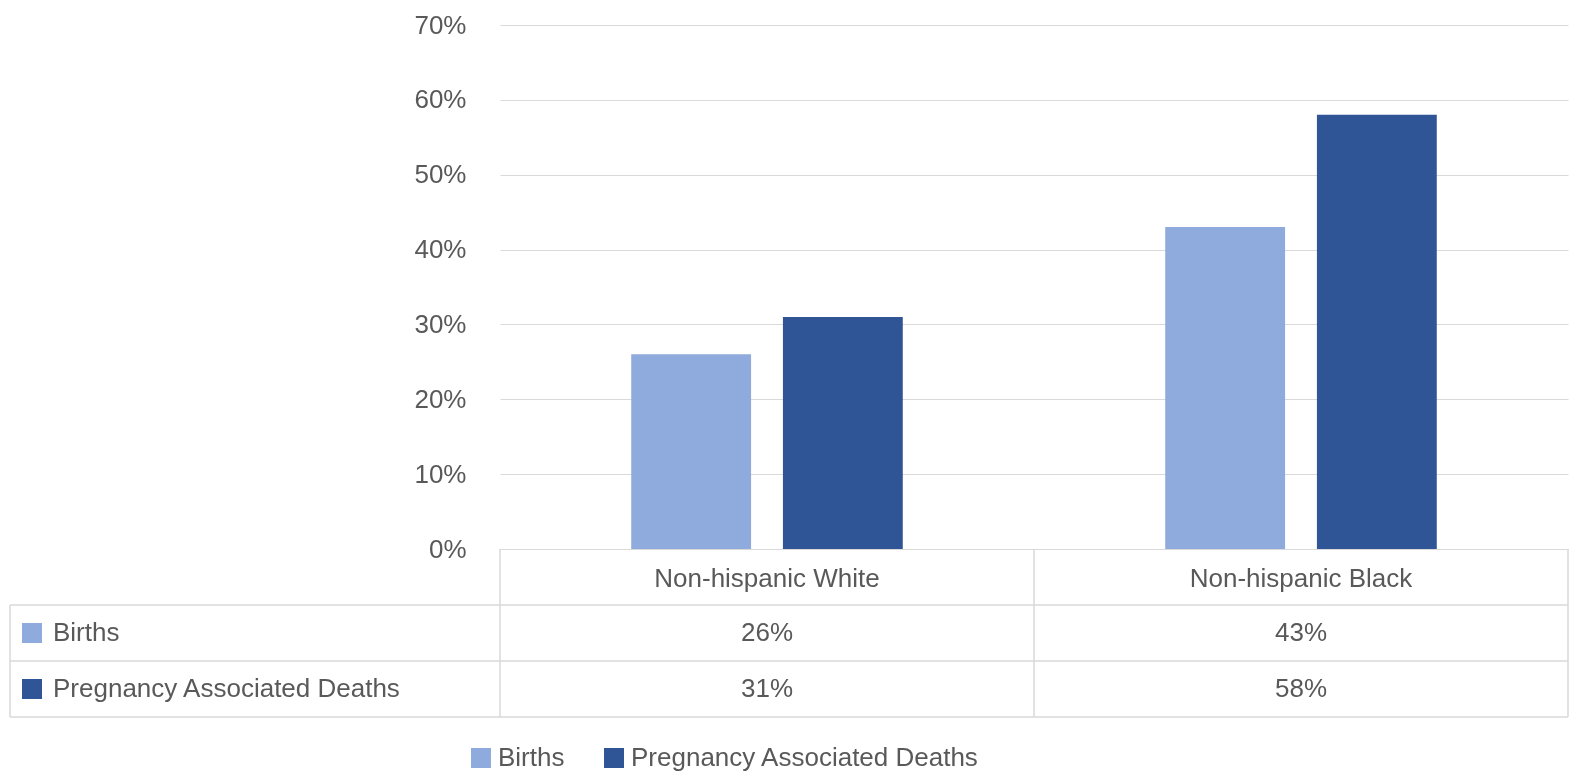  I want to click on text: Births, so click(86, 632).